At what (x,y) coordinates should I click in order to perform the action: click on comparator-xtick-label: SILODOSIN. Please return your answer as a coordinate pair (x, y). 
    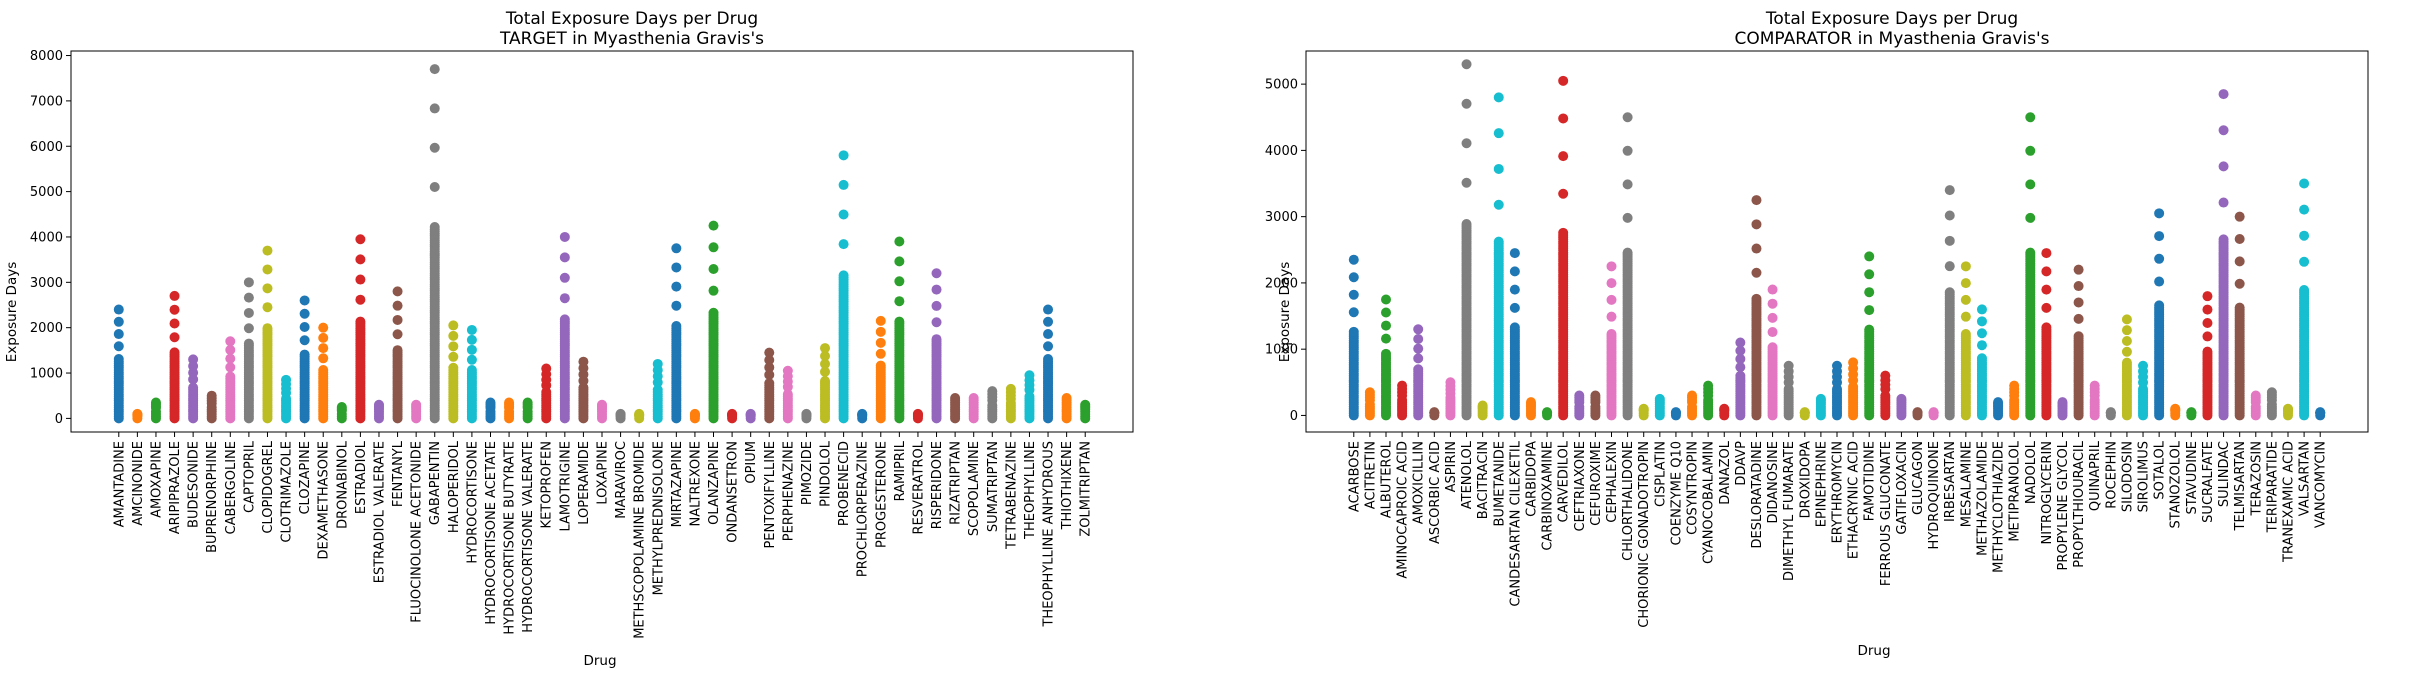
    Looking at the image, I should click on (2127, 476).